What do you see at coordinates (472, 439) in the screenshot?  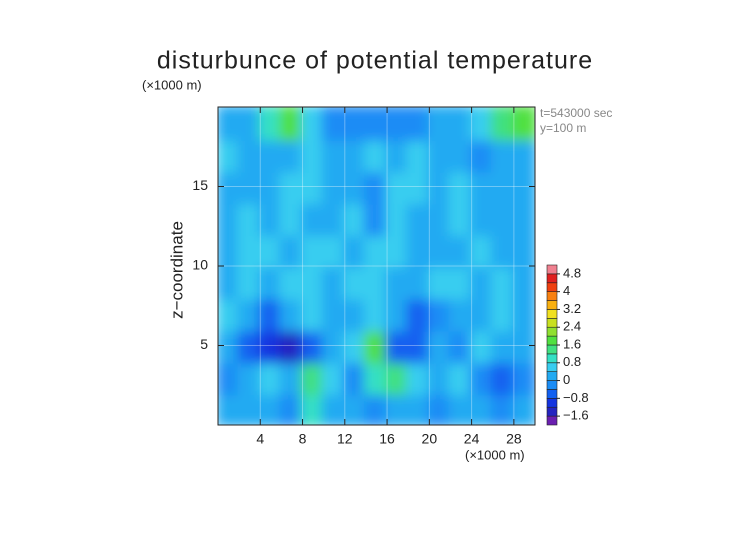 I see `x-tick-label: 24` at bounding box center [472, 439].